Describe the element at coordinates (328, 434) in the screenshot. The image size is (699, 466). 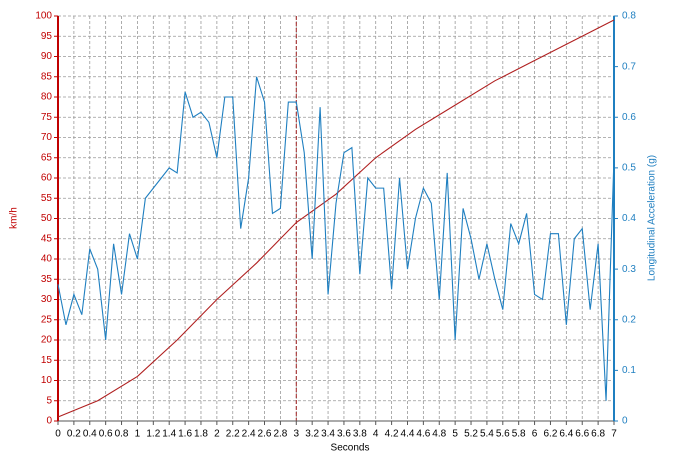
I see `x-tick-label: 3.4` at that location.